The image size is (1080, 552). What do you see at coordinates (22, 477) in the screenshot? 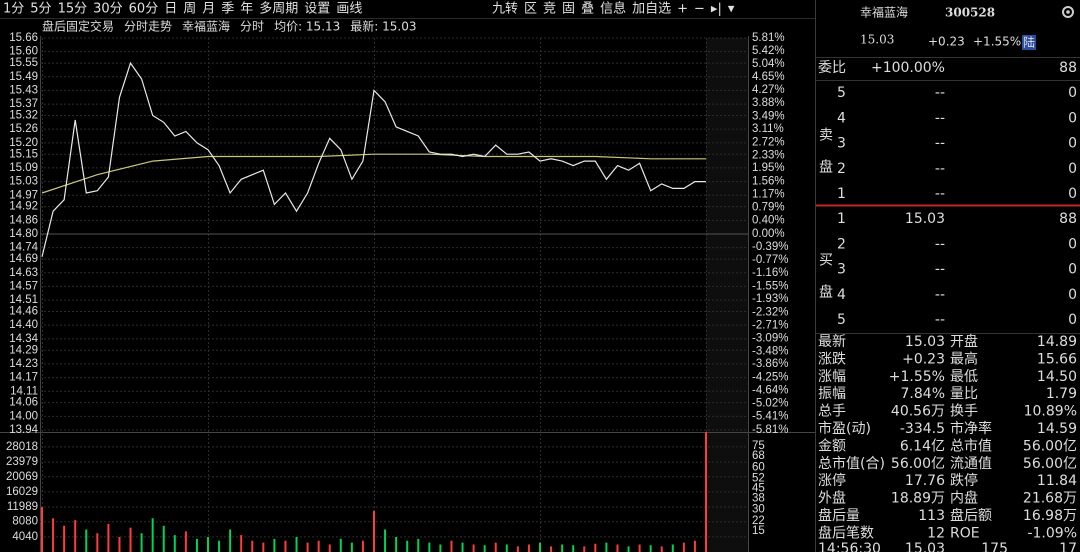
I see `y-tick-label: 20069` at bounding box center [22, 477].